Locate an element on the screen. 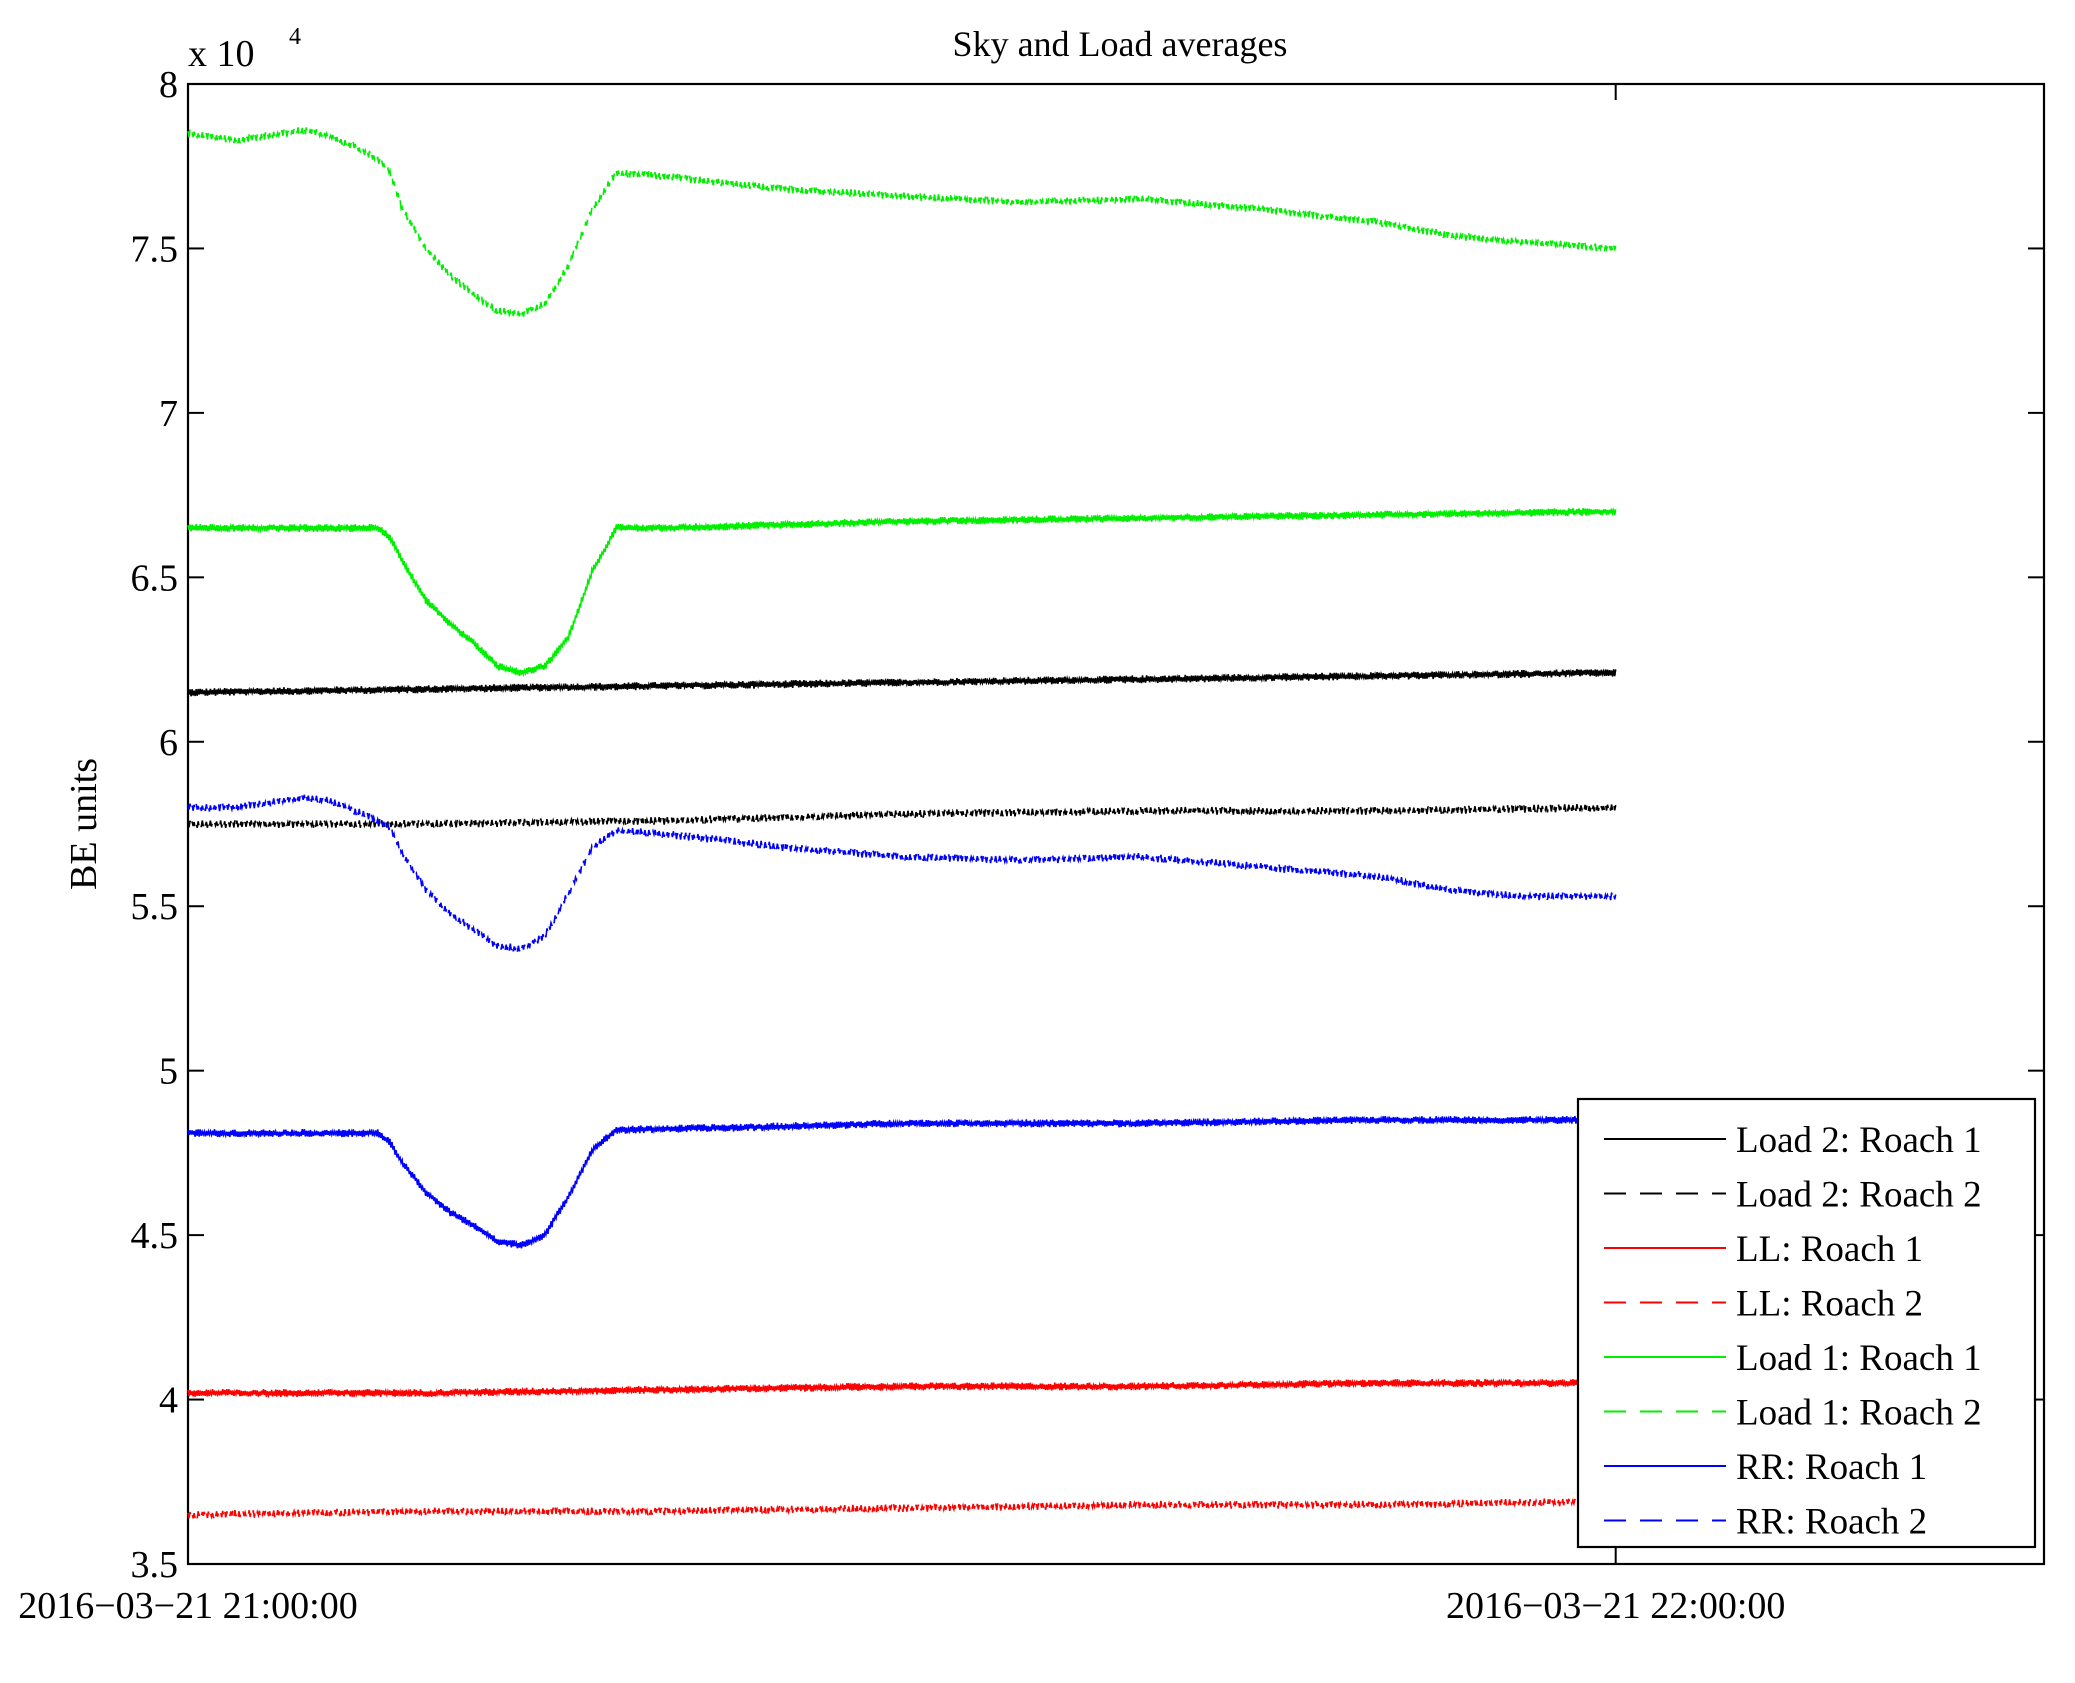  legend-label: Load 1: Roach 1 is located at coordinates (1859, 1358).